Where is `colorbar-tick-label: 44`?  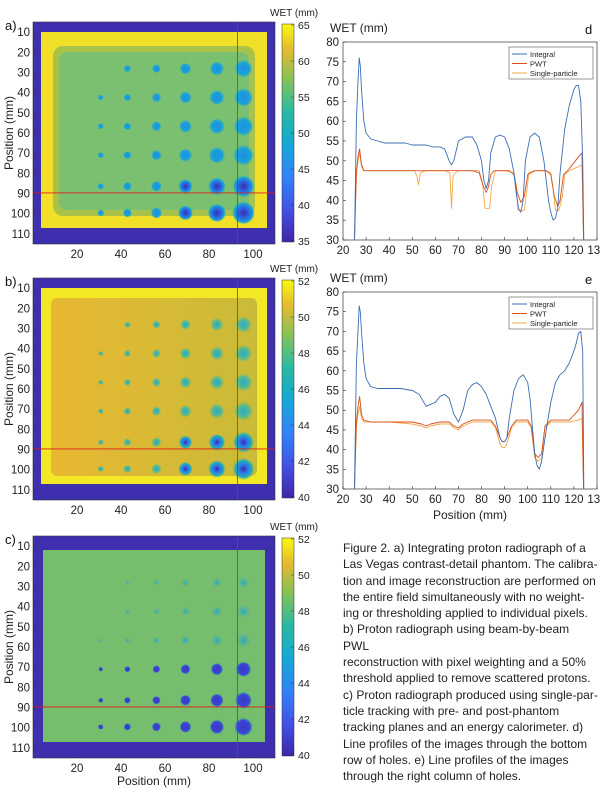 colorbar-tick-label: 44 is located at coordinates (304, 684).